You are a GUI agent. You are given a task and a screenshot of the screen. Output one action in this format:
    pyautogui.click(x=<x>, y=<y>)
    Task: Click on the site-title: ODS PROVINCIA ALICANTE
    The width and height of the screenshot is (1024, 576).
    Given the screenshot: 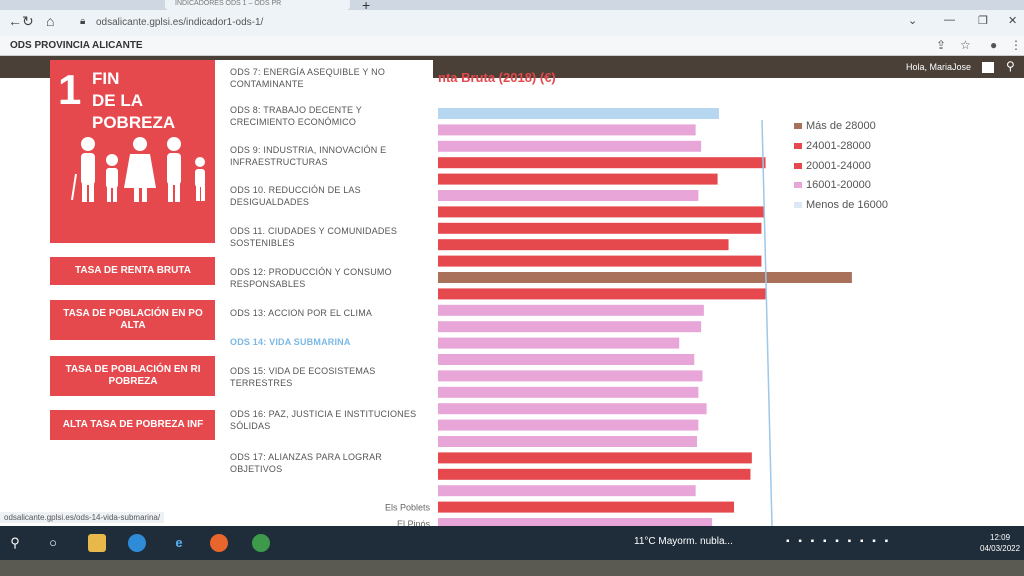 What is the action you would take?
    pyautogui.click(x=76, y=45)
    